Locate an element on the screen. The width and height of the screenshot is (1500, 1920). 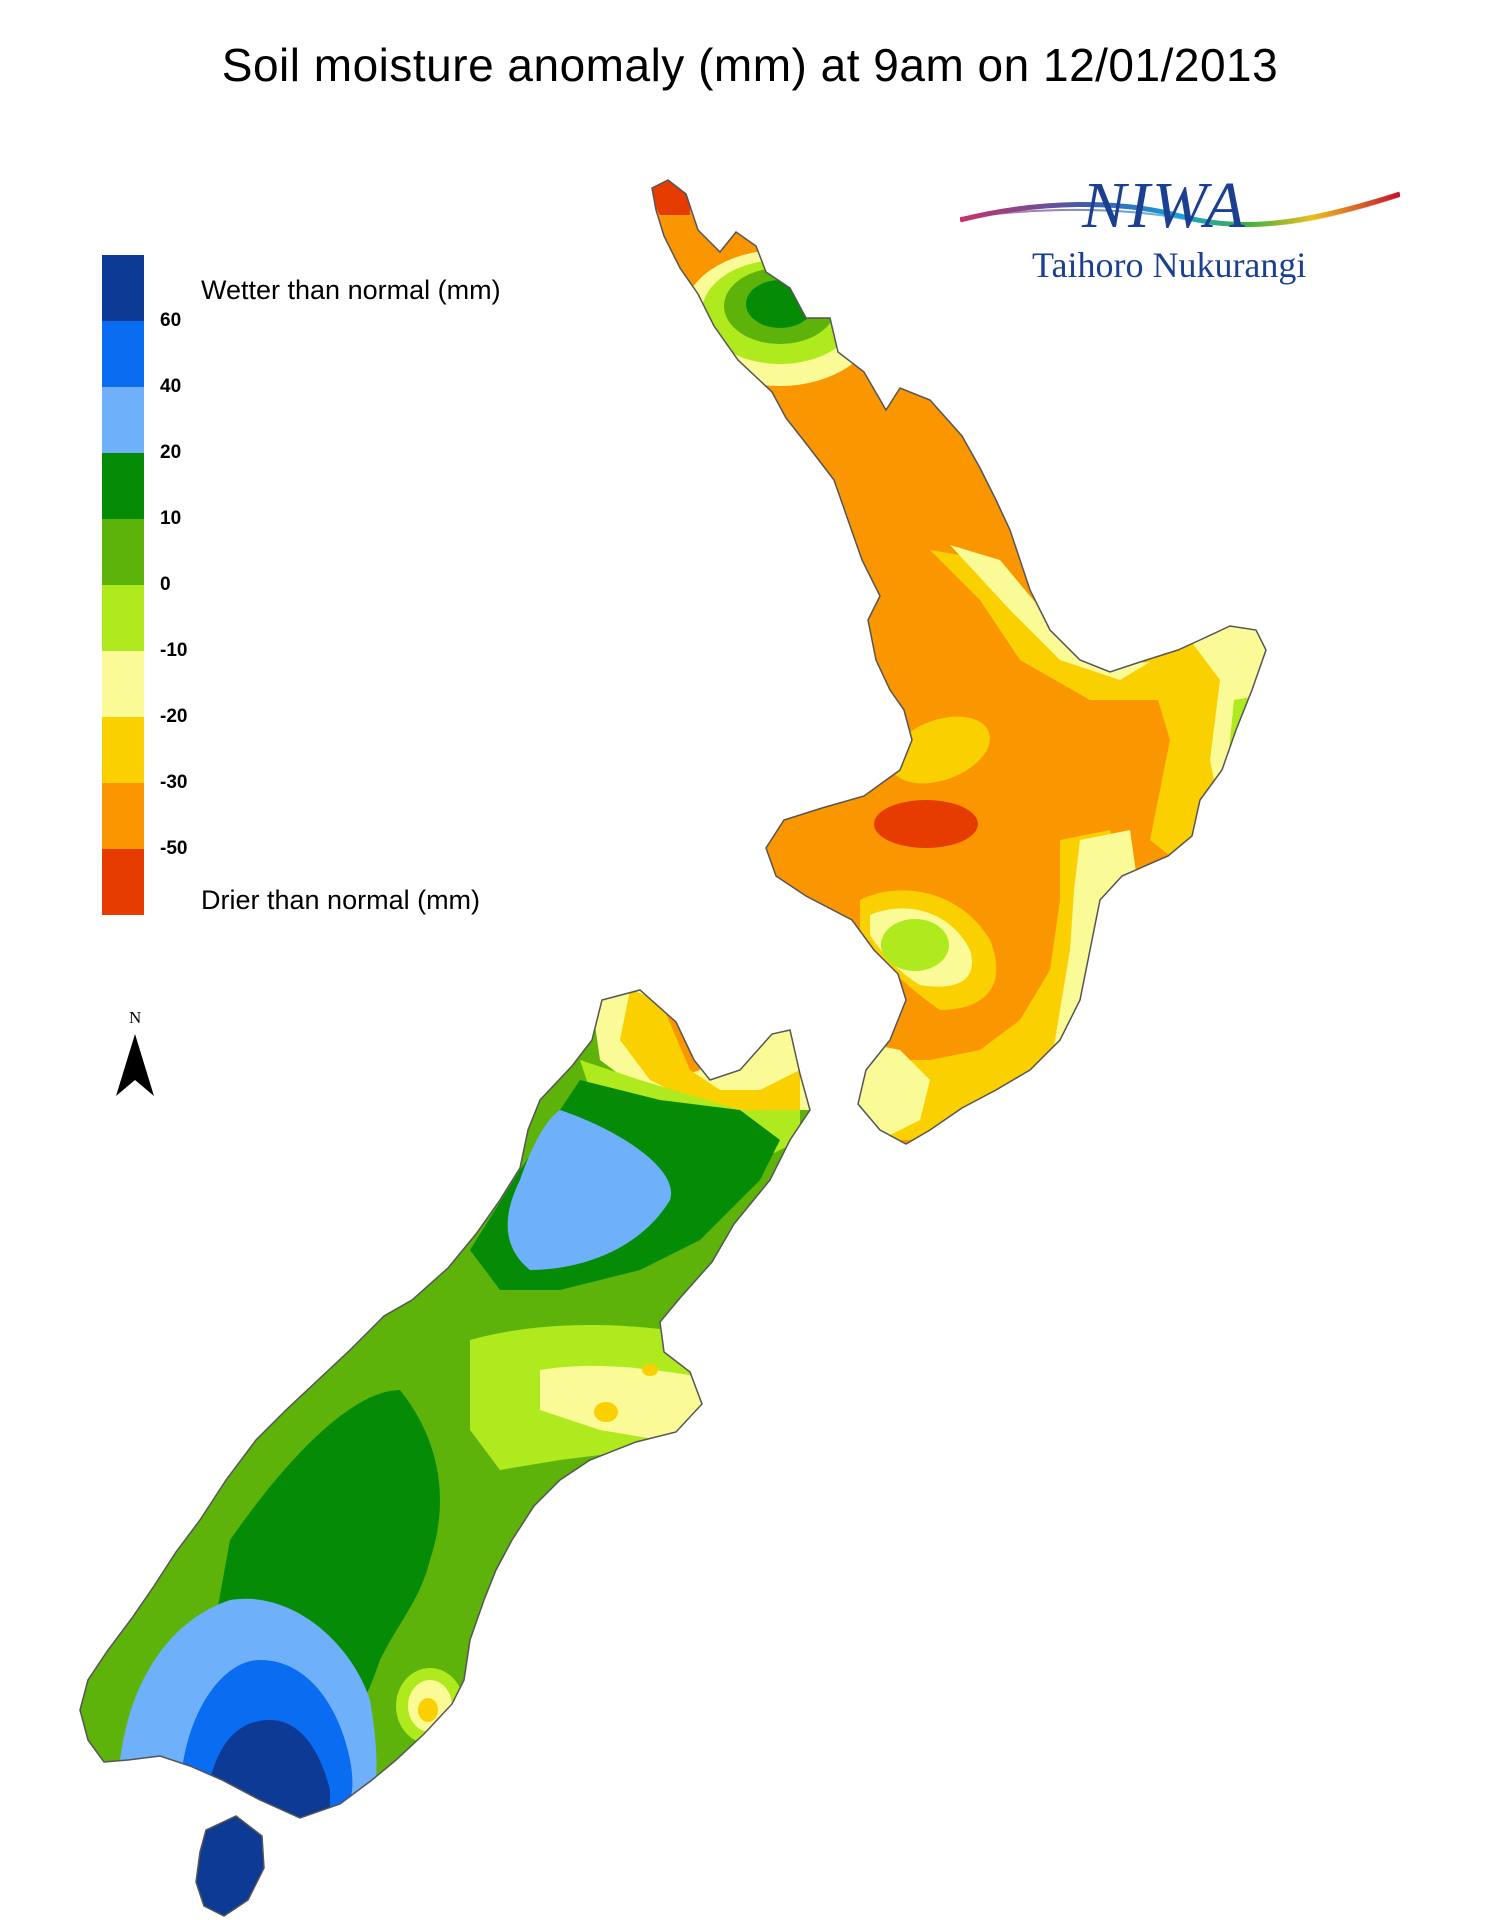
legend-tick: -20 is located at coordinates (174, 716).